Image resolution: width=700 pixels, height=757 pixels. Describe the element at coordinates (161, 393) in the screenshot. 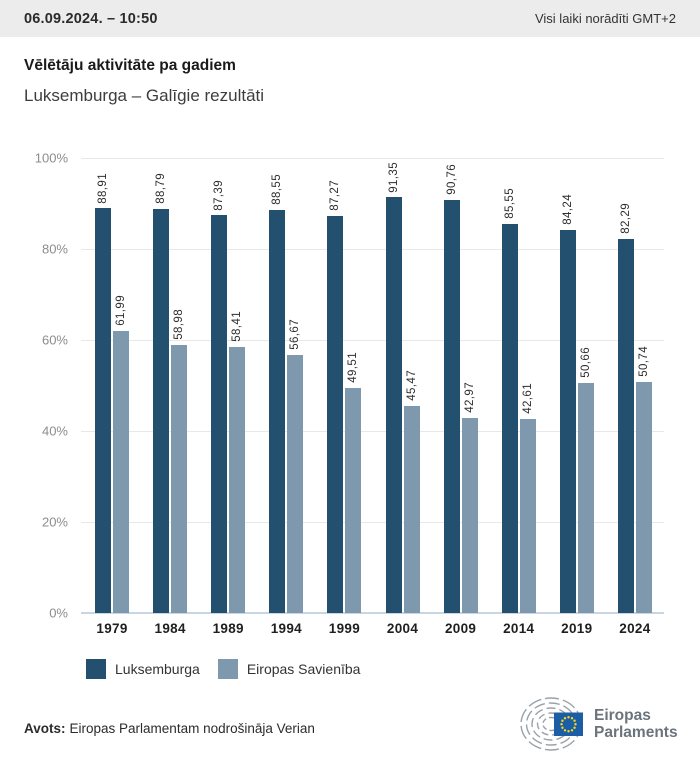

I see `bar-luksemburga-1984: 88,79` at that location.